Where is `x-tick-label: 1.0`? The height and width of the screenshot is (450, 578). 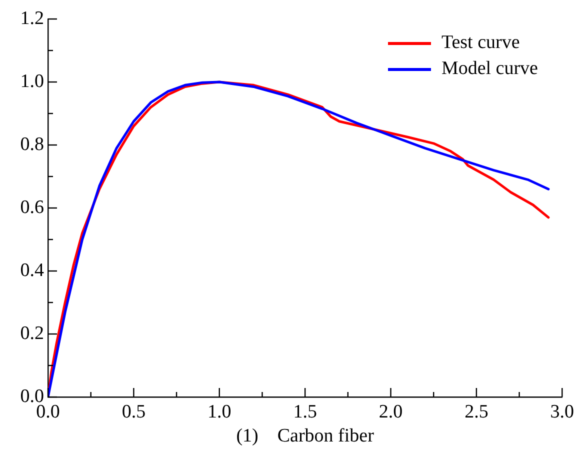
x-tick-label: 1.0 is located at coordinates (220, 411).